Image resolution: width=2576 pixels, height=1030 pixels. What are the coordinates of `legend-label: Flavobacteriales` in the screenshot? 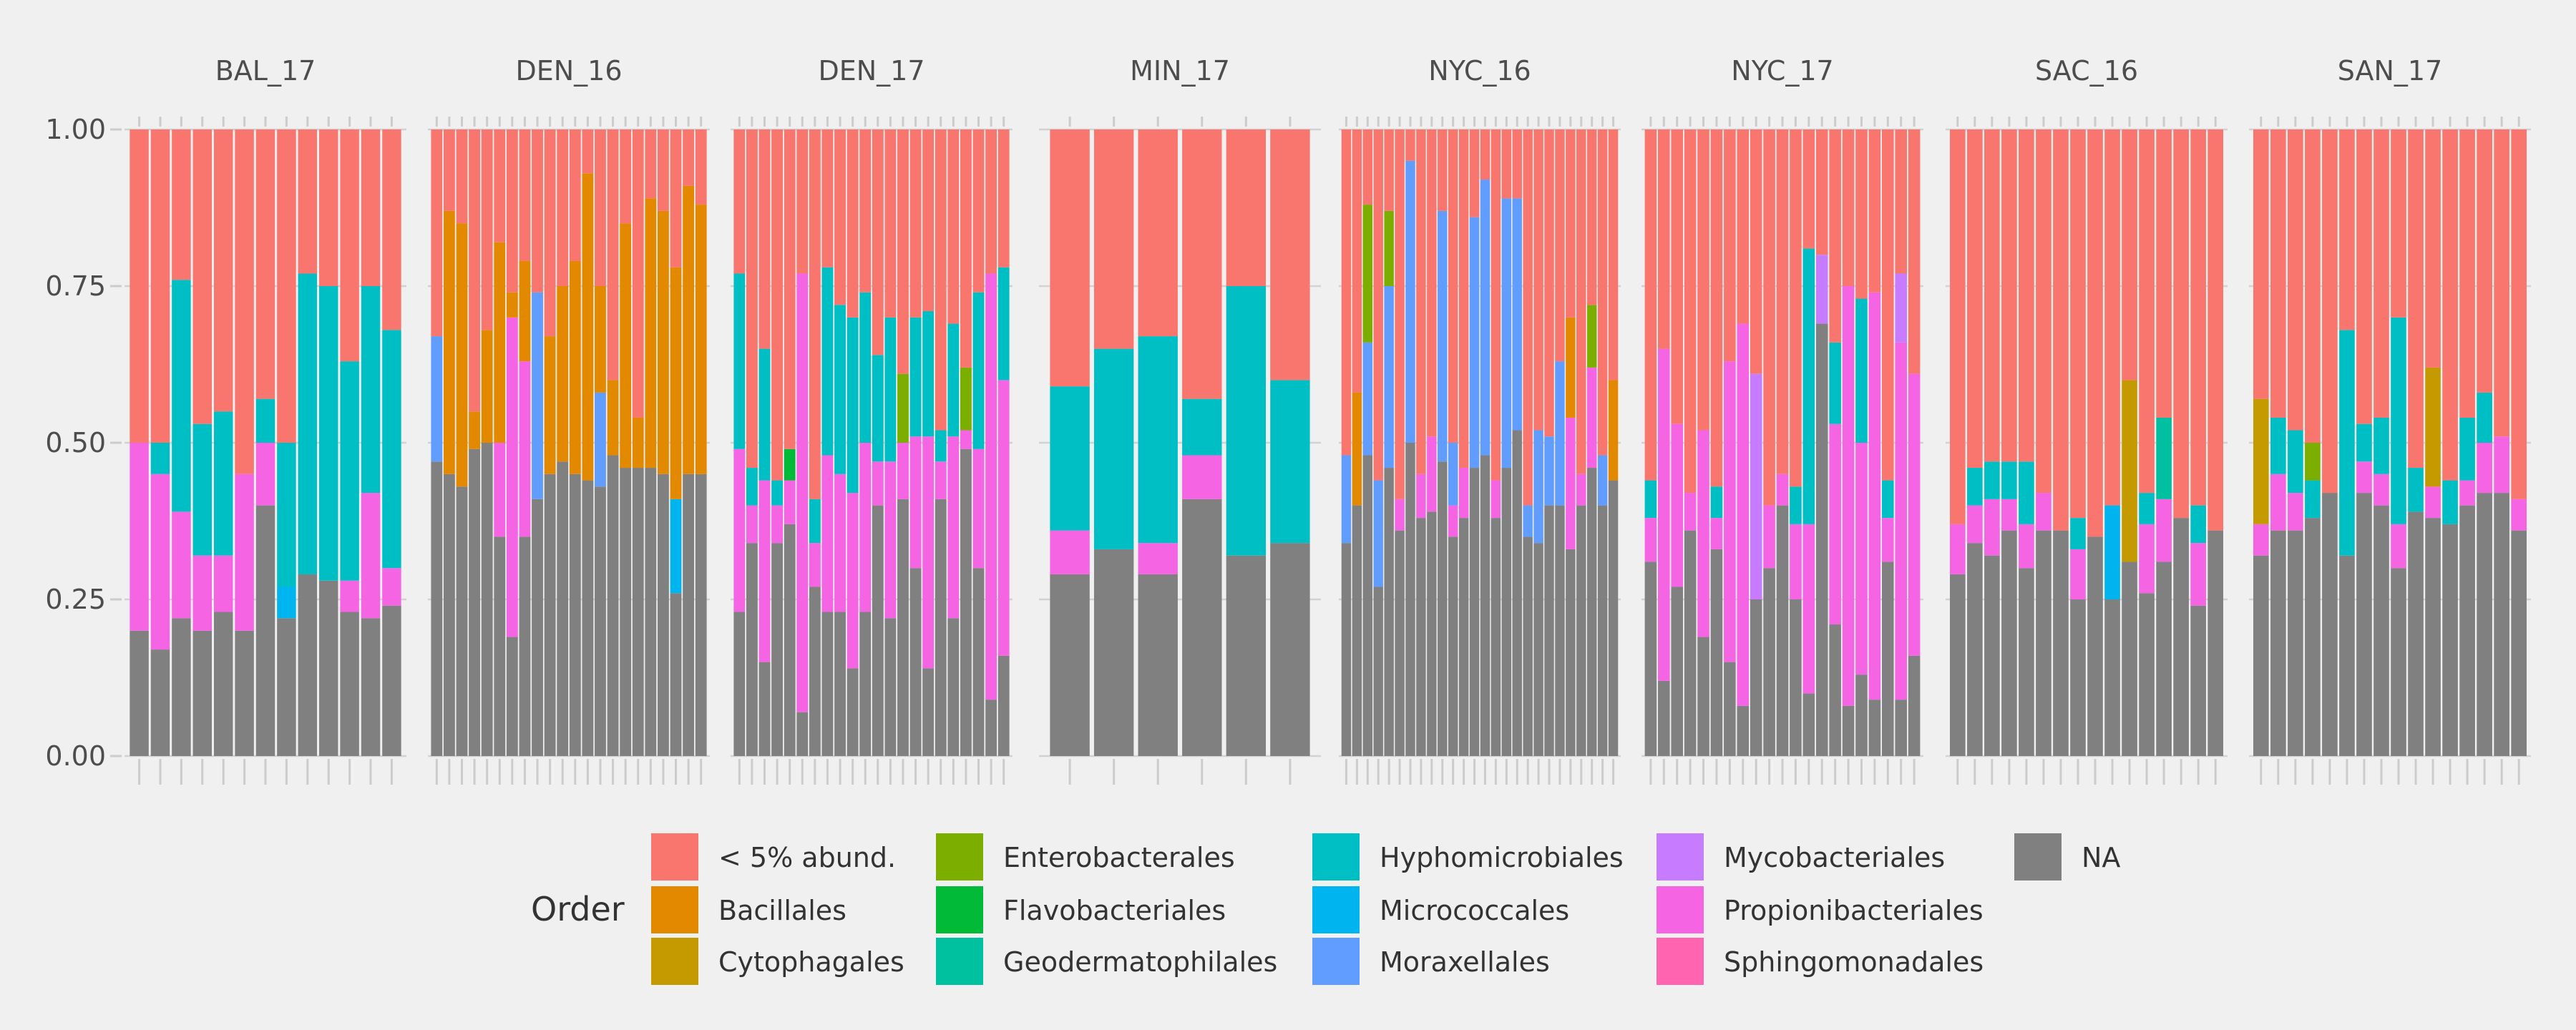 It's located at (1114, 911).